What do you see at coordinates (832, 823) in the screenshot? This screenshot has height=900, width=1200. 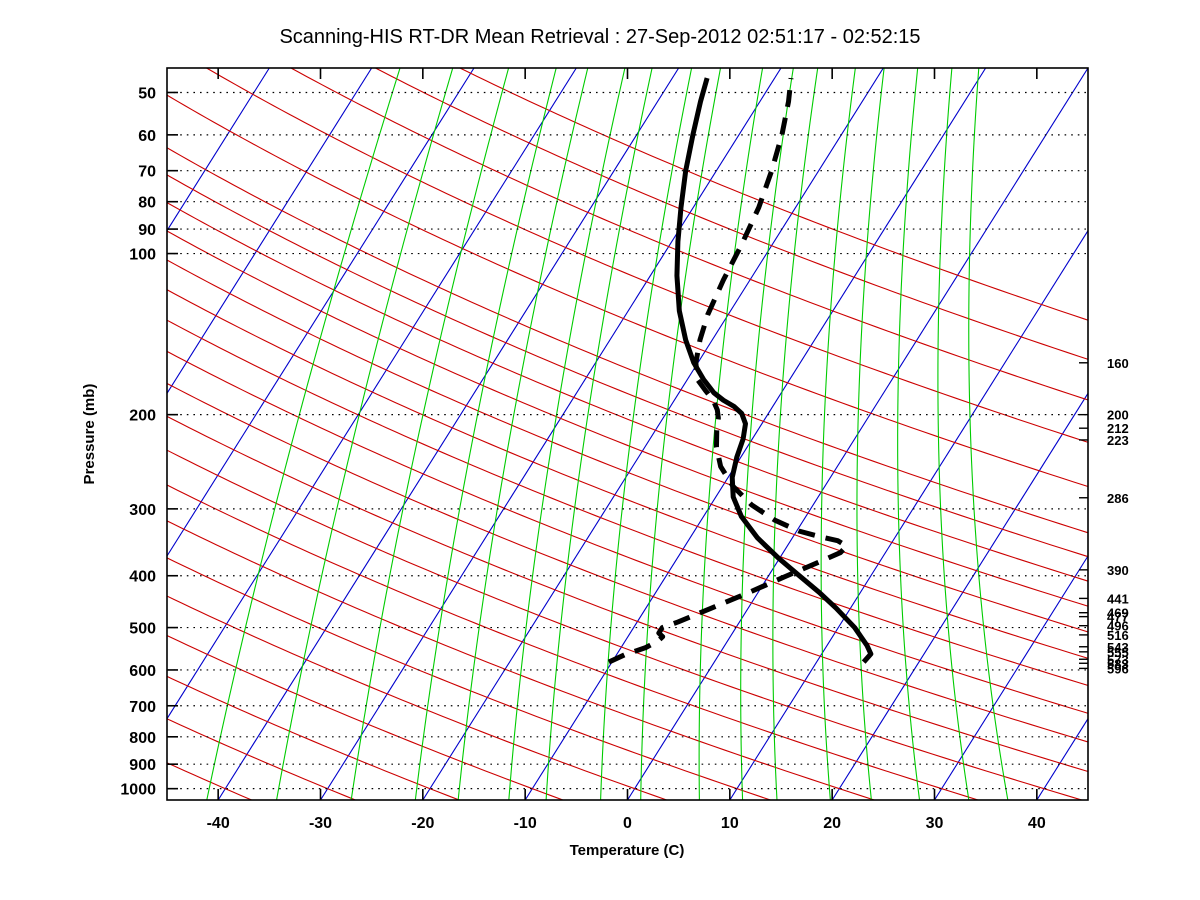 I see `x-tick-label: 20` at bounding box center [832, 823].